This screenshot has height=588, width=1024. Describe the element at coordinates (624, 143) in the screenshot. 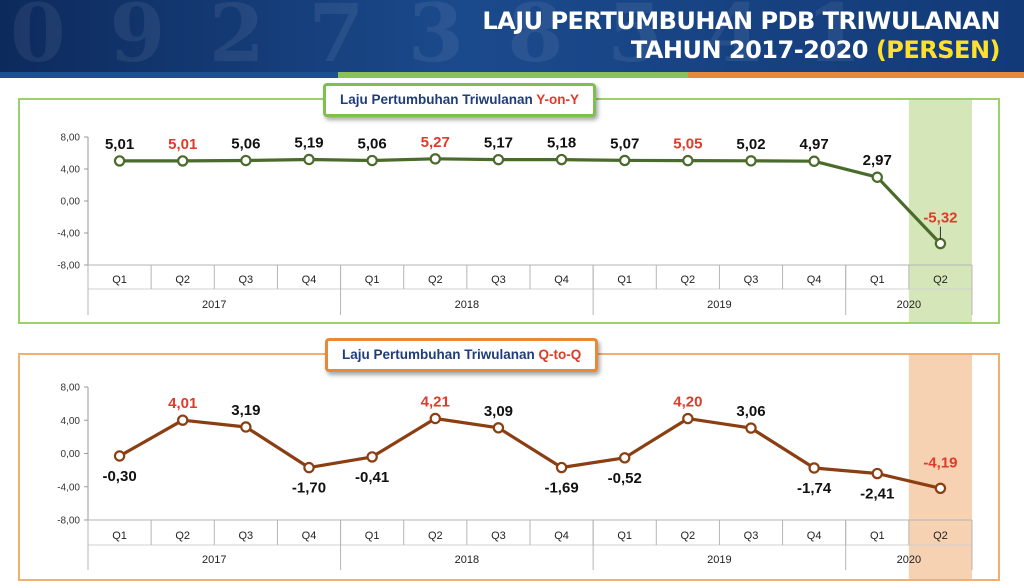

I see `yoy-data-label: 5,07` at that location.